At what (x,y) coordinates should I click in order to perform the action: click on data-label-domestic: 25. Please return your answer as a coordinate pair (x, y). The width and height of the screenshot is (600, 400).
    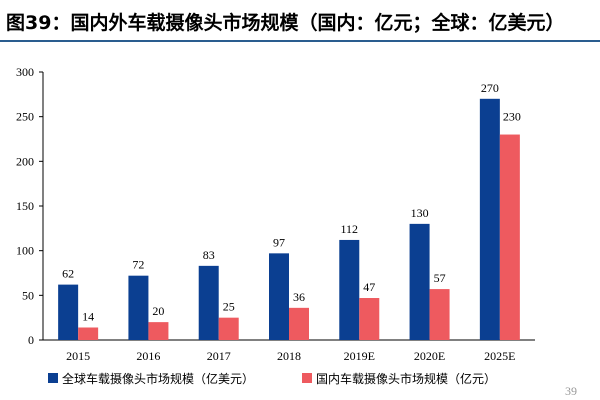
    Looking at the image, I should click on (229, 307).